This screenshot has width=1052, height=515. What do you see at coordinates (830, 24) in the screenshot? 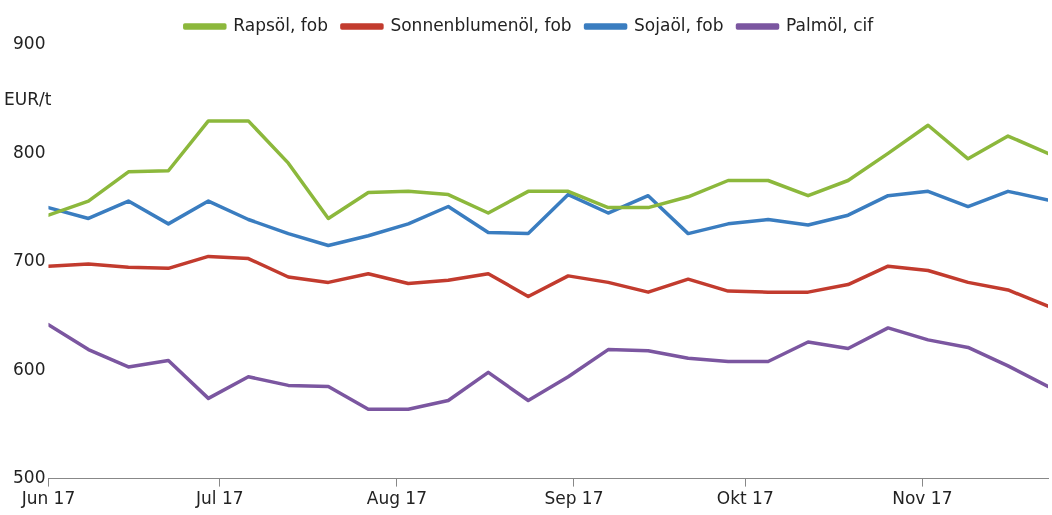
I see `legend-label: Palmöl, cif` at bounding box center [830, 24].